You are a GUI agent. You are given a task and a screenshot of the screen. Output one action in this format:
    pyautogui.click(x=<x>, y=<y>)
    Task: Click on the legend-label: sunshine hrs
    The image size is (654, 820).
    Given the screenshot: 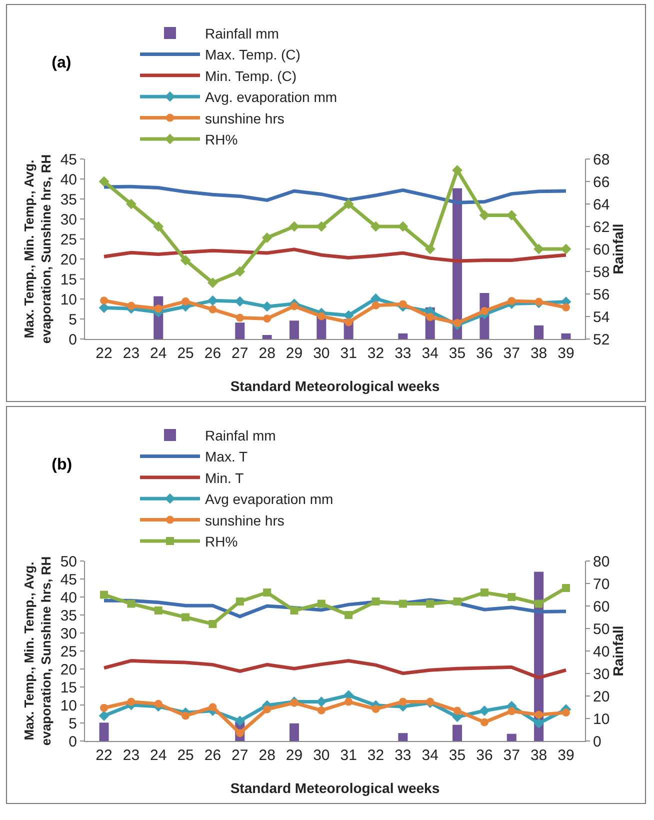 What is the action you would take?
    pyautogui.click(x=244, y=118)
    